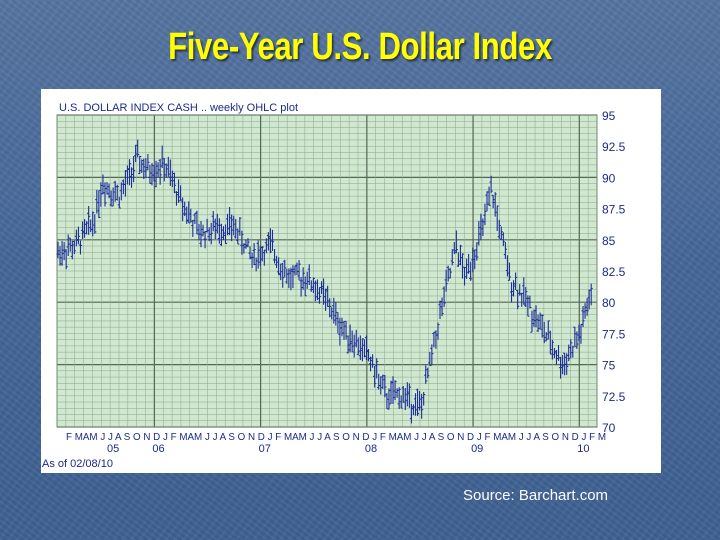 This screenshot has width=720, height=540. I want to click on y-tick-label: 85, so click(609, 241).